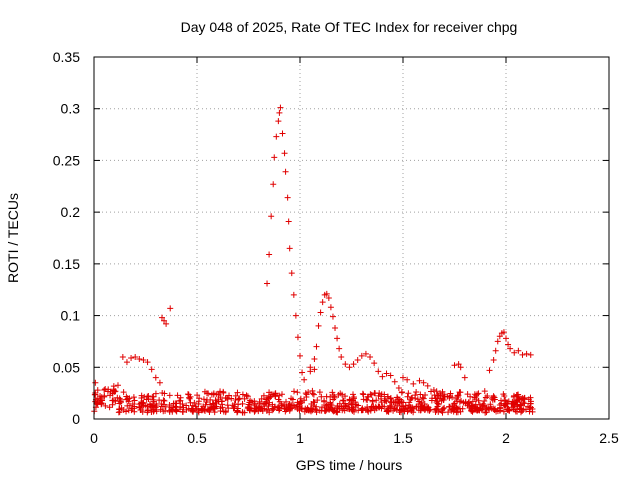  I want to click on y-tick-label: 0.25, so click(66, 160).